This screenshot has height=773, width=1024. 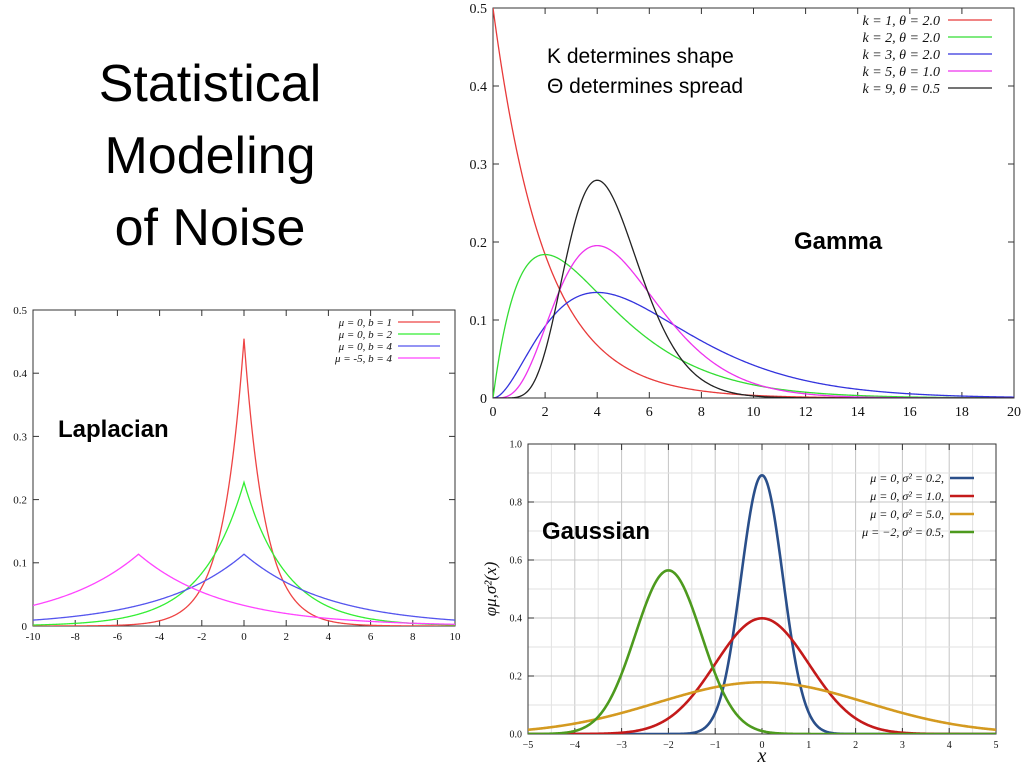 I want to click on x-tick-label: −3, so click(x=621, y=745).